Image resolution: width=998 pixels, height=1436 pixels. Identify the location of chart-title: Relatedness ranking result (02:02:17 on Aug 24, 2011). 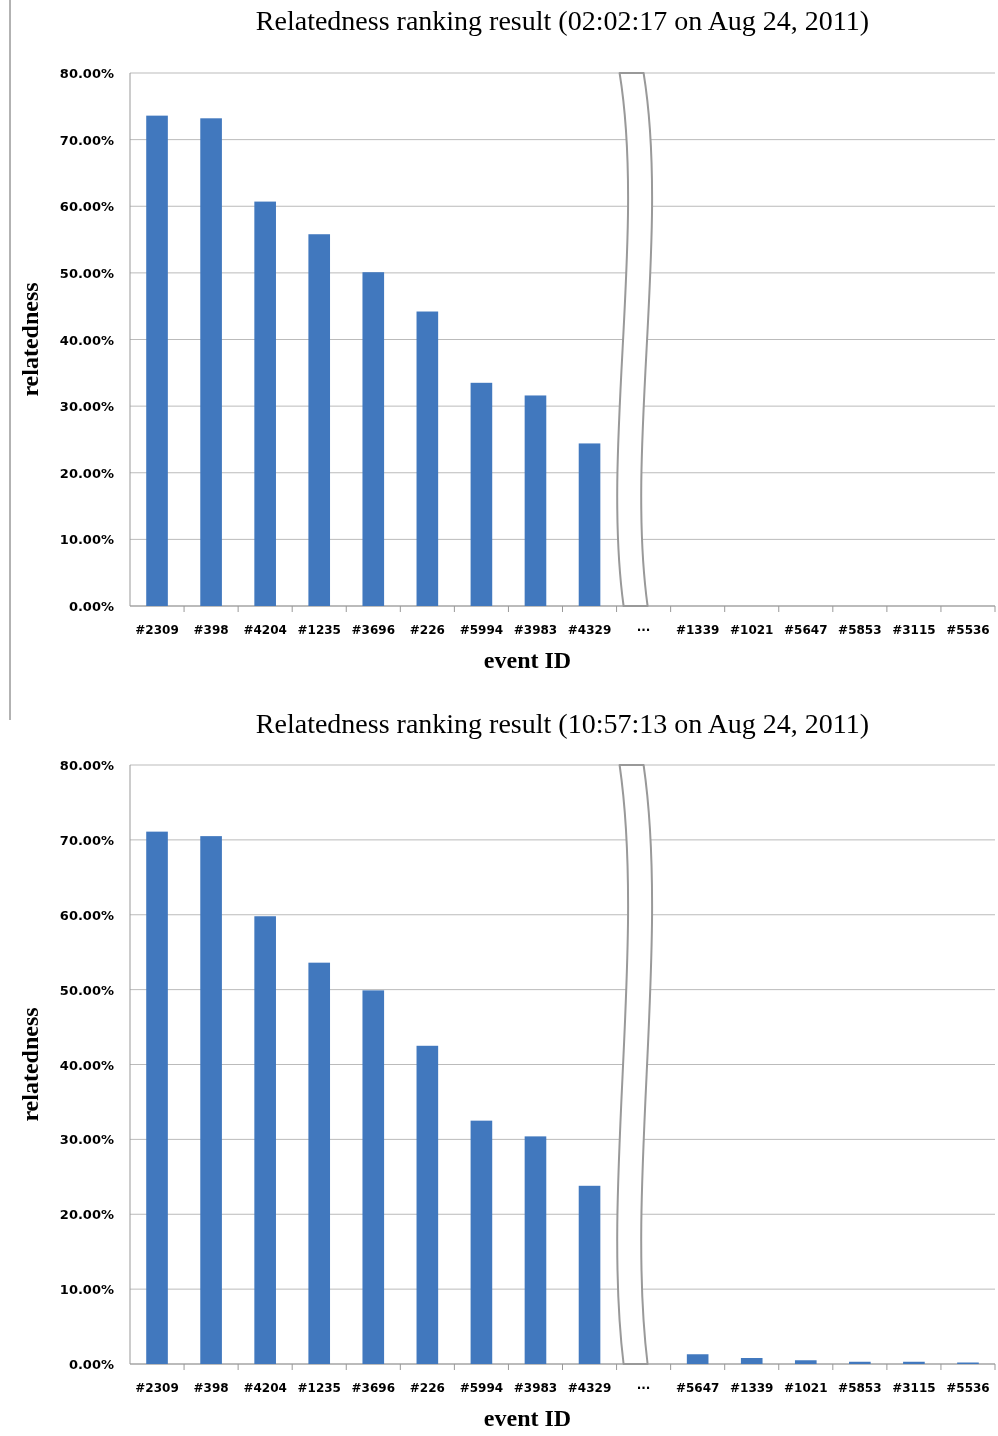
(562, 20).